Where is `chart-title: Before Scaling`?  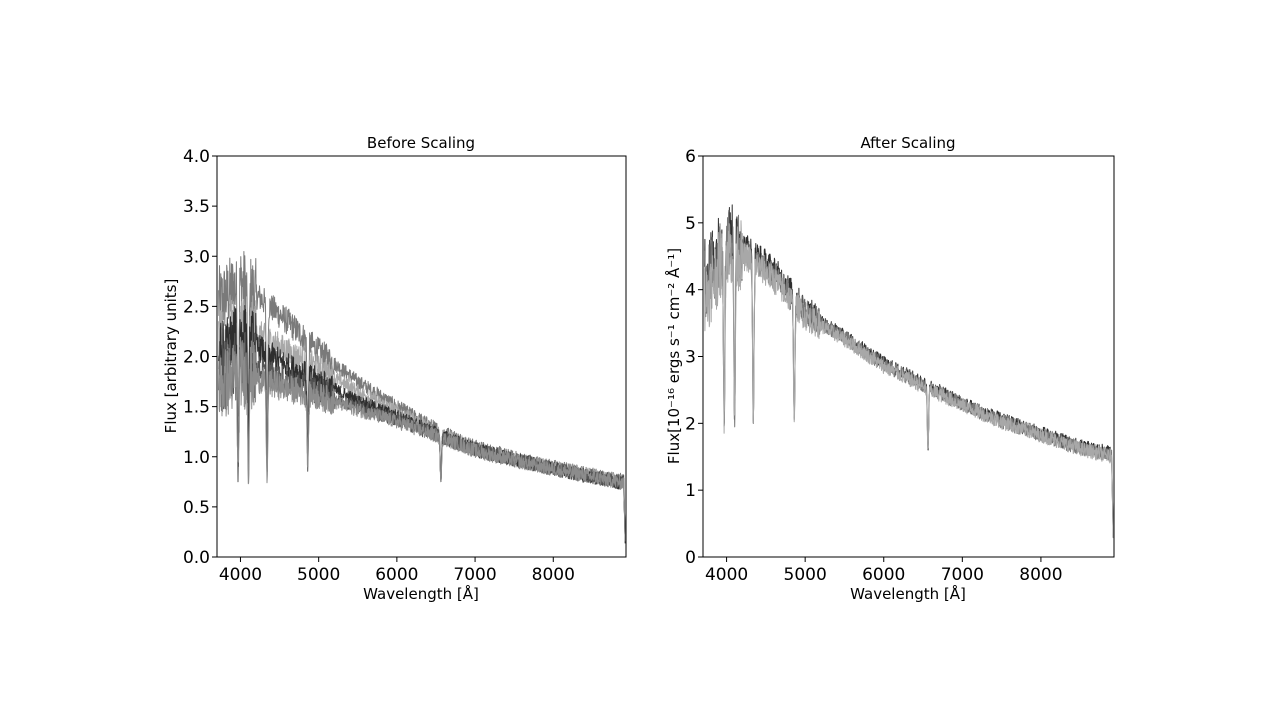 chart-title: Before Scaling is located at coordinates (421, 143).